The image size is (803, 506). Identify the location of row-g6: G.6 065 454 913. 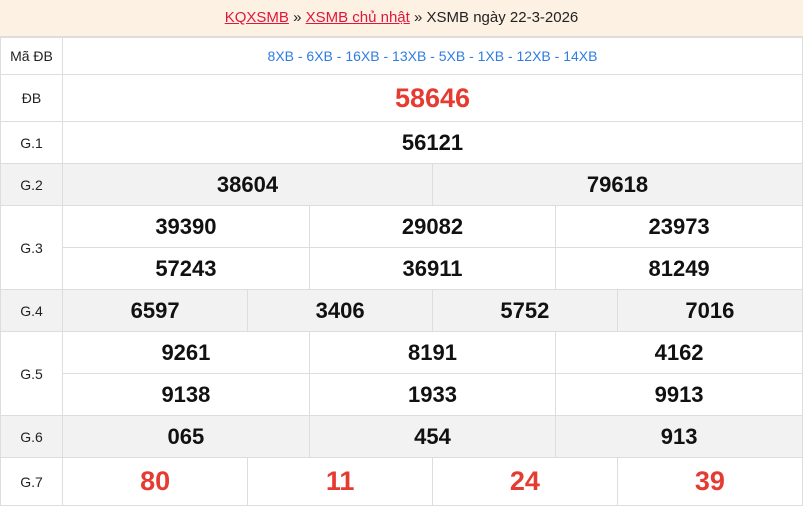
(401, 436).